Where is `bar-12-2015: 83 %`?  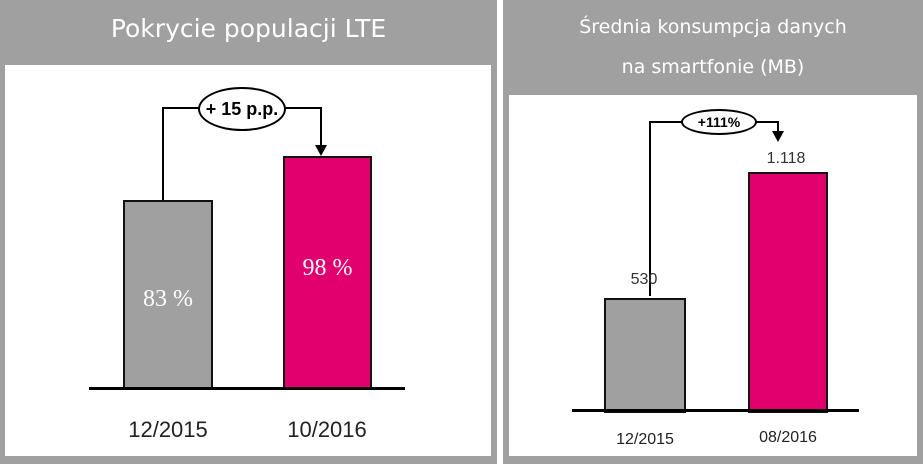 bar-12-2015: 83 % is located at coordinates (168, 295).